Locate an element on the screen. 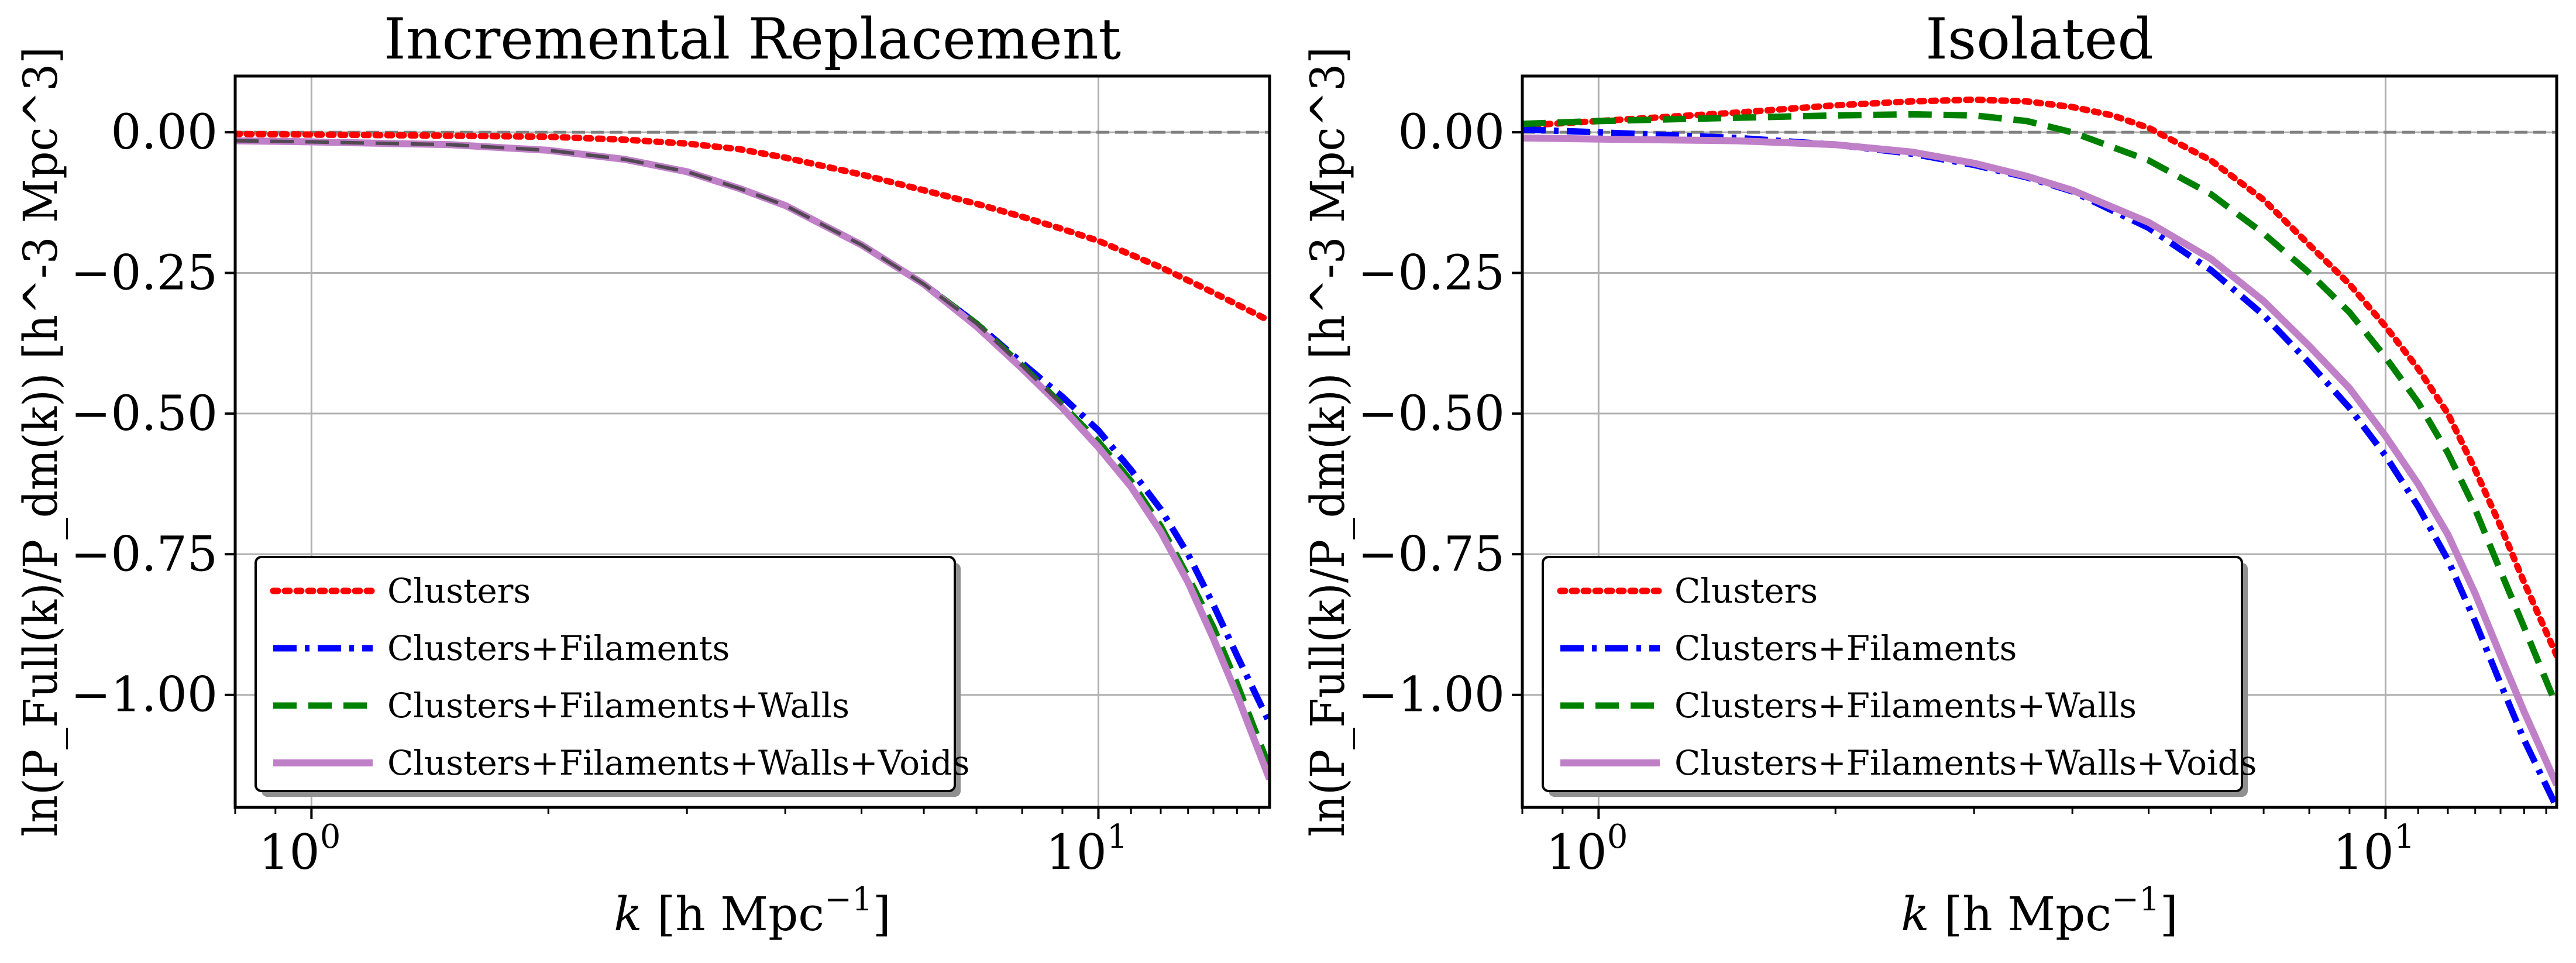 Image resolution: width=2576 pixels, height=963 pixels. series-overlap-shadow is located at coordinates (649, 273).